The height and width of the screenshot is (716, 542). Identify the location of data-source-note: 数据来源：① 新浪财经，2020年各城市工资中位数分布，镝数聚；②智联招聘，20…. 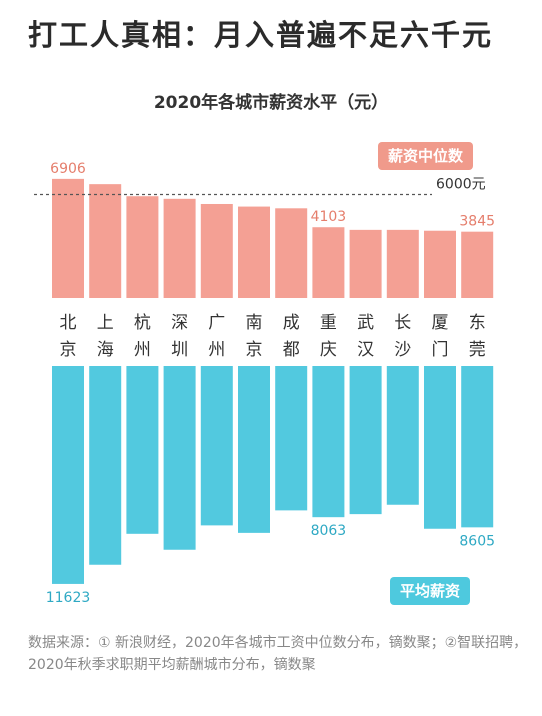
(278, 654).